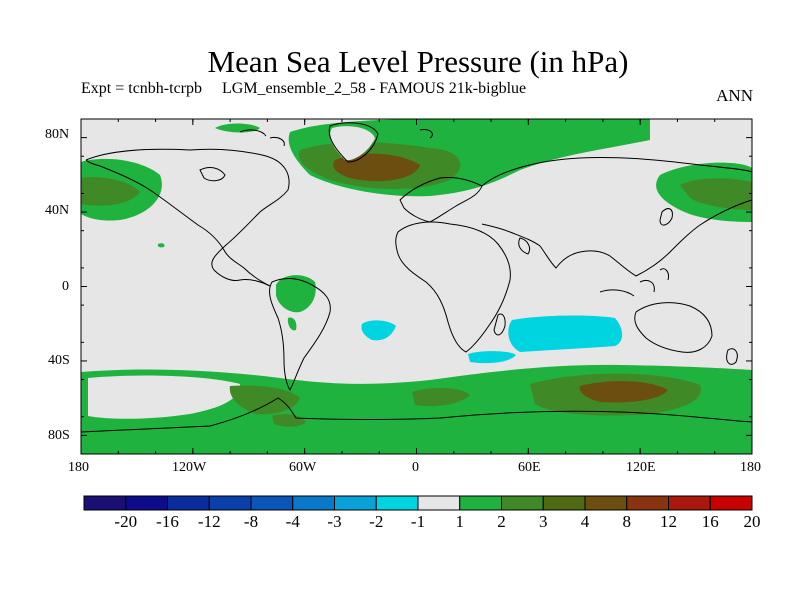 Image resolution: width=800 pixels, height=600 pixels. I want to click on colorbar-label: -20, so click(126, 521).